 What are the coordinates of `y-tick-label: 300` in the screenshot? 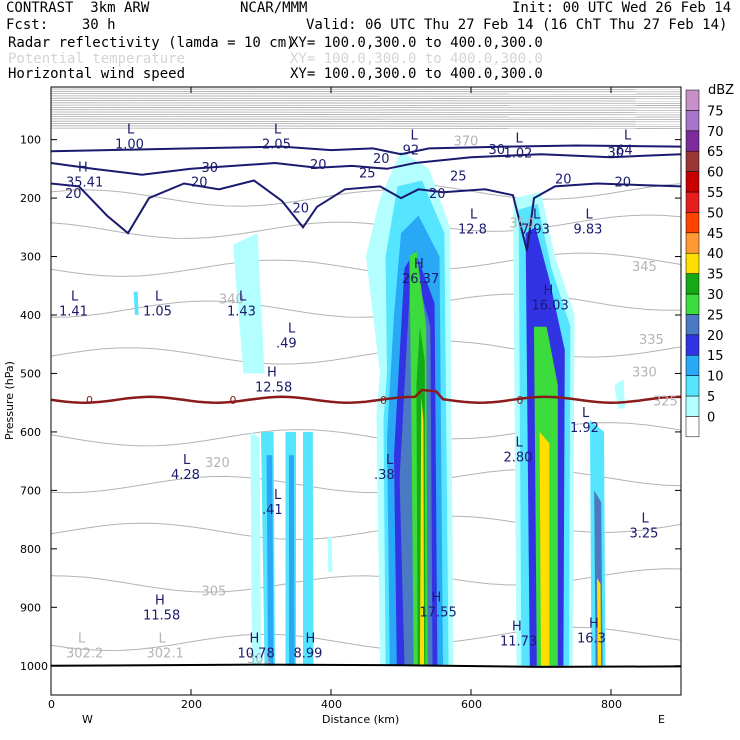 It's located at (30, 257).